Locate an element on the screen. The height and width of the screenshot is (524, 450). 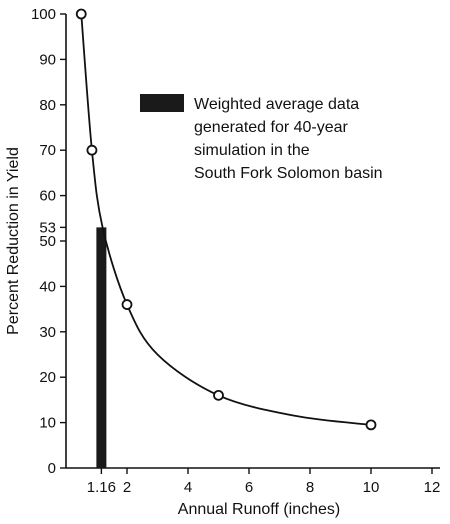
weighted-average-bar is located at coordinates (101, 347).